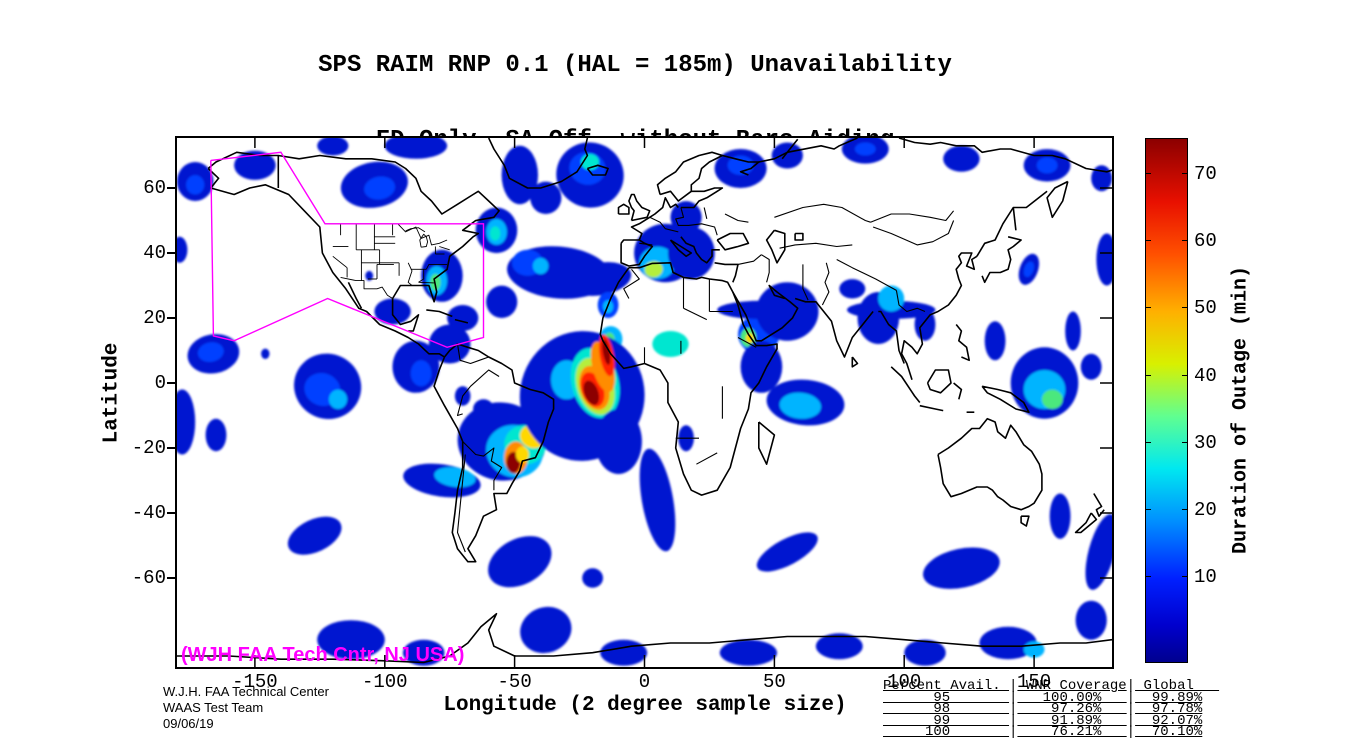 The width and height of the screenshot is (1350, 750). Describe the element at coordinates (1166, 400) in the screenshot. I see `colorbar` at that location.